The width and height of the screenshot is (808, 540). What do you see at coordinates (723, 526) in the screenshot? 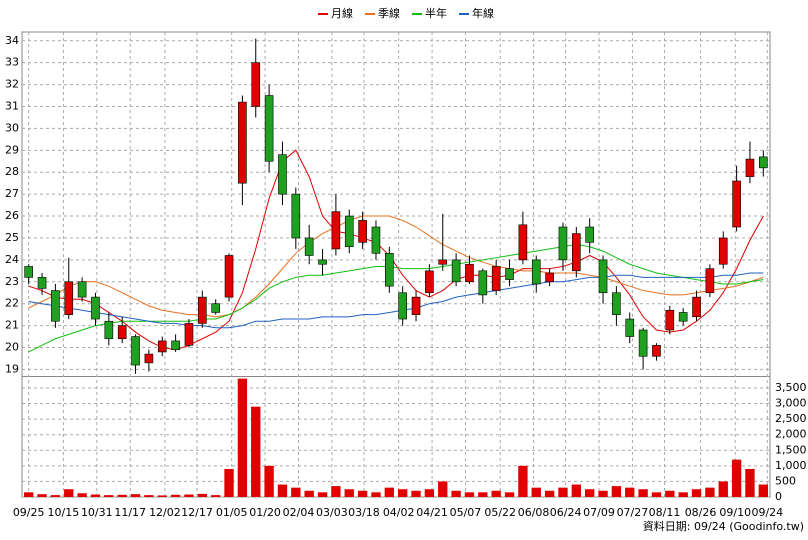
I see `footer: 資料日期: 09/24 (Goodinfo.tw)` at bounding box center [723, 526].